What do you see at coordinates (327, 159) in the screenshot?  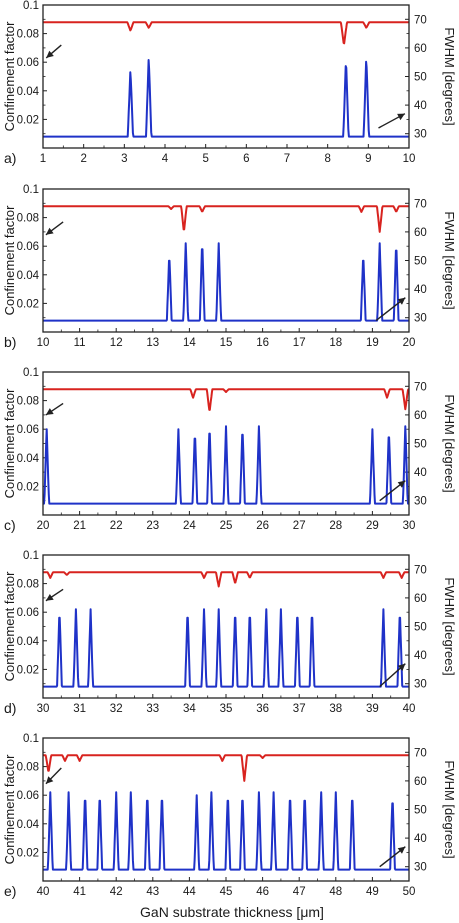 I see `x-tick-label: 8` at bounding box center [327, 159].